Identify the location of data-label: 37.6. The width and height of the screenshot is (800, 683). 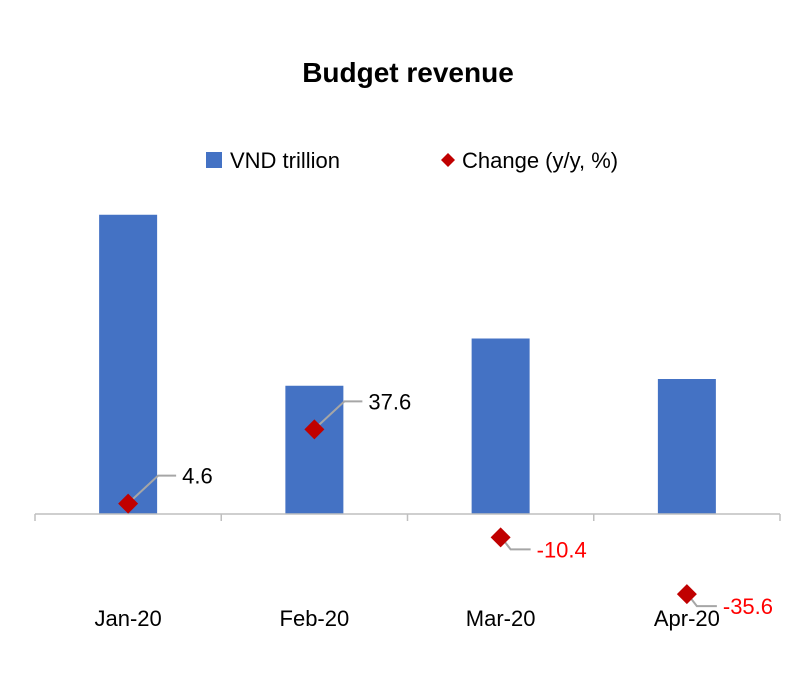
(389, 401).